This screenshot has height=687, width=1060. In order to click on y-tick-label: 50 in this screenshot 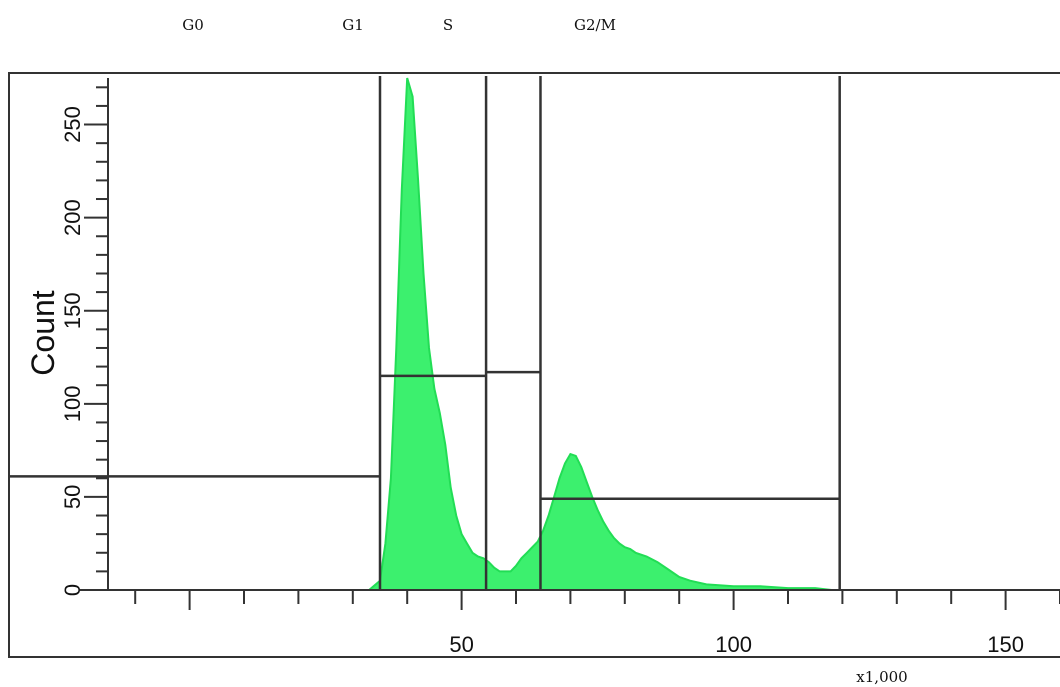, I will do `click(72, 497)`.